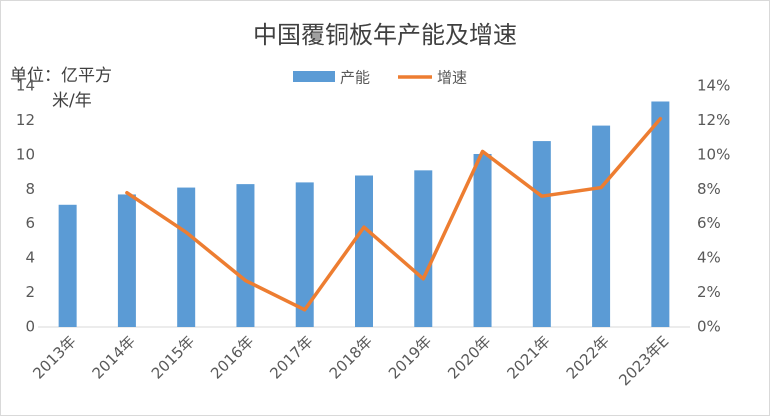  Describe the element at coordinates (709, 327) in the screenshot. I see `y2-tick-label: 0%` at that location.